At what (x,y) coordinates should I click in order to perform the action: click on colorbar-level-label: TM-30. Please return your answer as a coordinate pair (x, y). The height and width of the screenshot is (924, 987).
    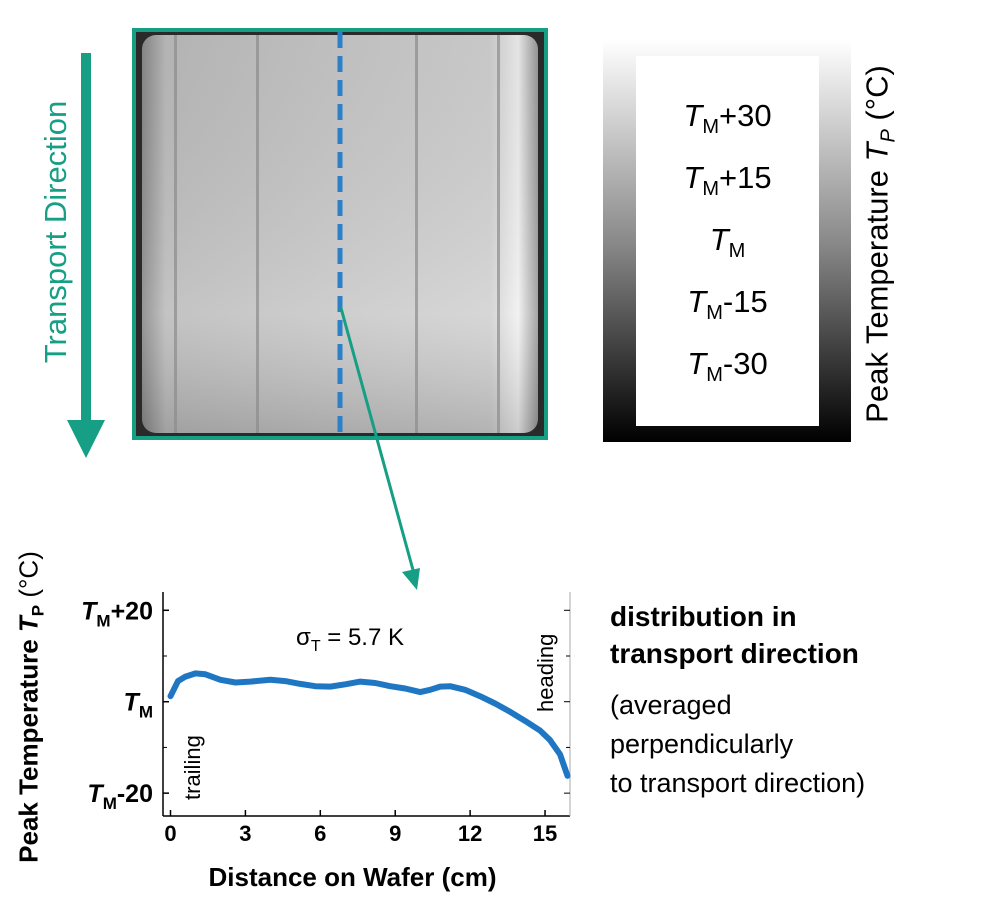
    Looking at the image, I should click on (727, 366).